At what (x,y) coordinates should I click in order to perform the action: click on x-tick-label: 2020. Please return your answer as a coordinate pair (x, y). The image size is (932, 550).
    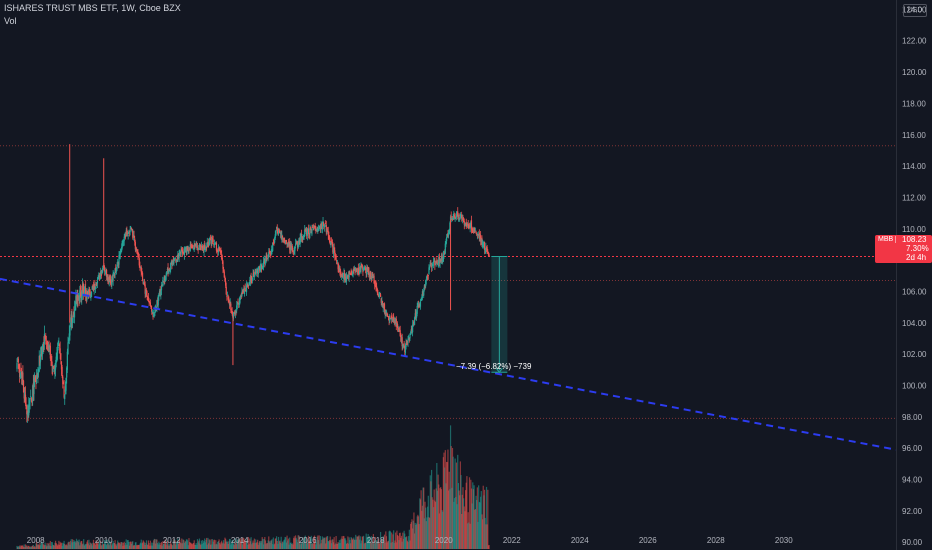
    Looking at the image, I should click on (444, 540).